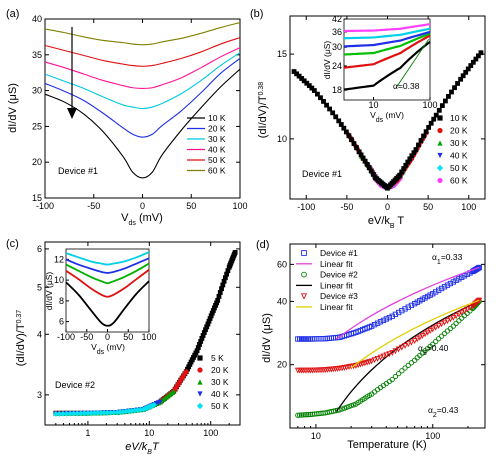 The height and width of the screenshot is (459, 496). Describe the element at coordinates (78, 171) in the screenshot. I see `a-device-label: Device #1` at that location.